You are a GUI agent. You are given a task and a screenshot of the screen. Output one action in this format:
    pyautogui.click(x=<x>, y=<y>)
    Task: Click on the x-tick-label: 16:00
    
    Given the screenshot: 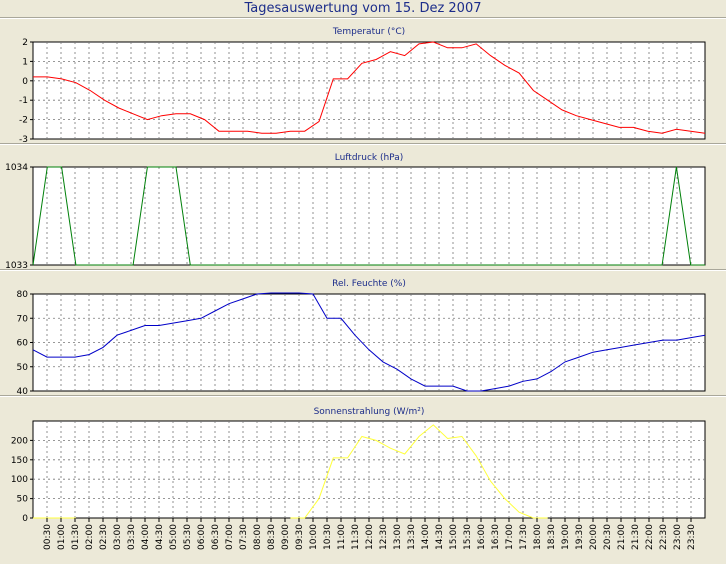 What is the action you would take?
    pyautogui.click(x=482, y=537)
    